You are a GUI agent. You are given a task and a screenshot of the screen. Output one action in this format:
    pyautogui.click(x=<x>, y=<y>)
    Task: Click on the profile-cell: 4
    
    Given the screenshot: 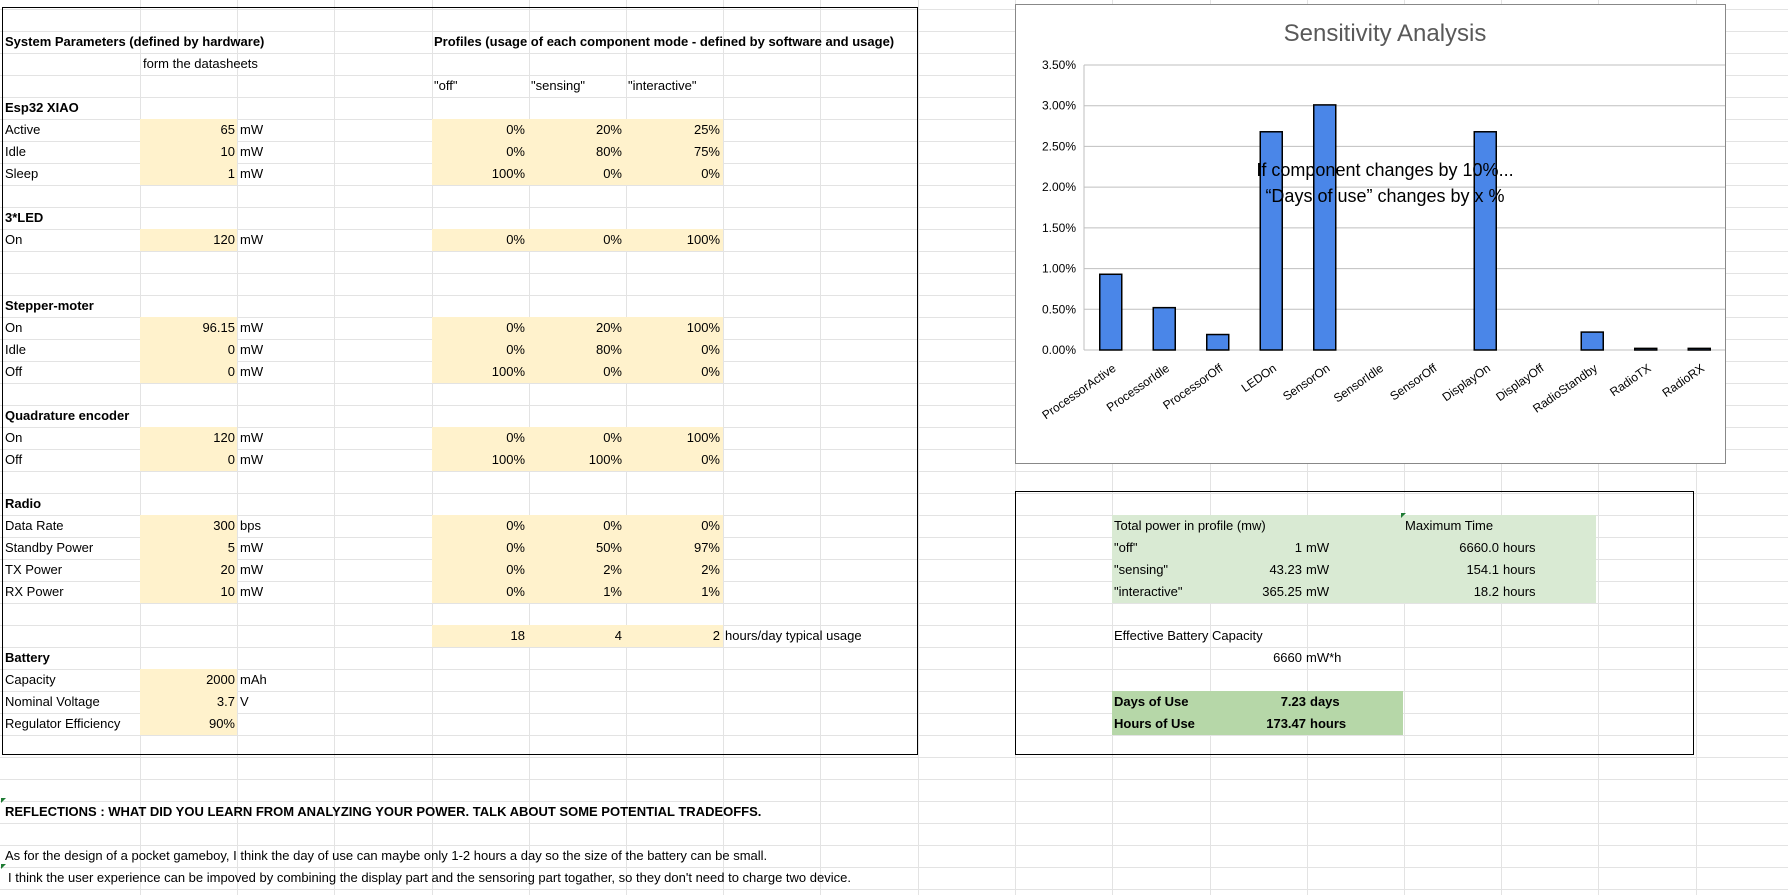 What is the action you would take?
    pyautogui.click(x=618, y=635)
    